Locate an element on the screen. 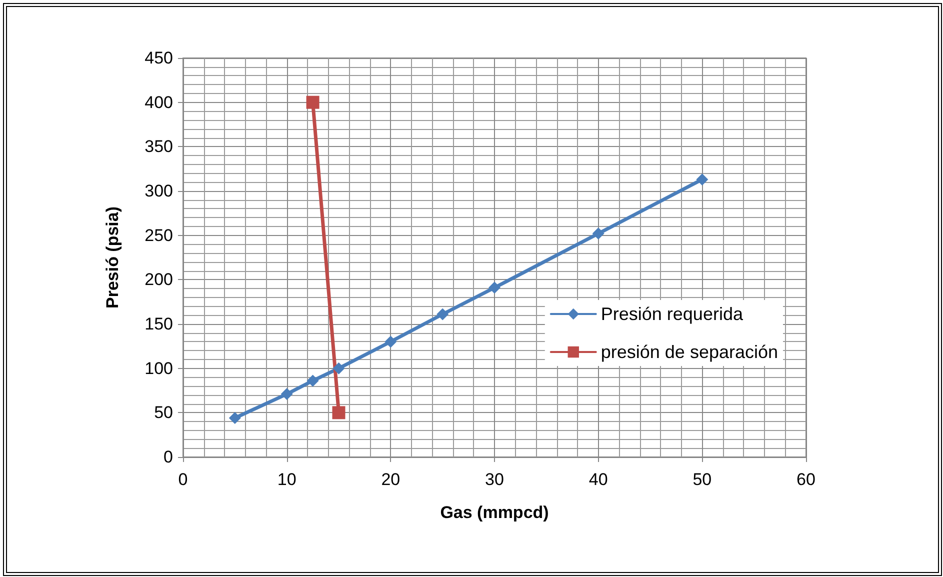  y-tick-label: 0 is located at coordinates (168, 457).